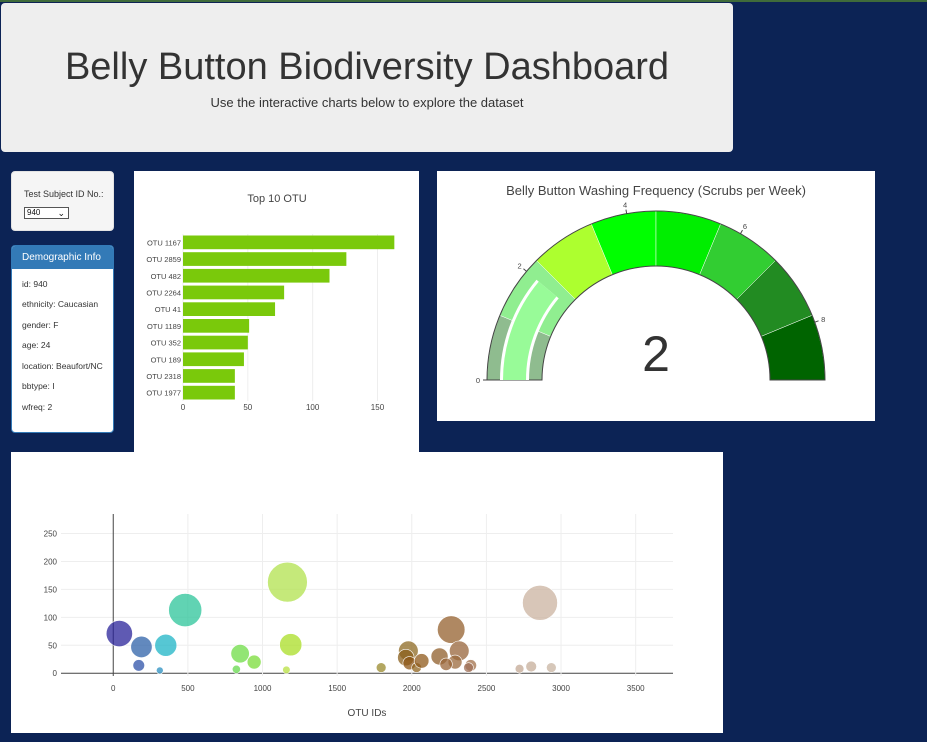  I want to click on subject-id-value: 940, so click(34, 212).